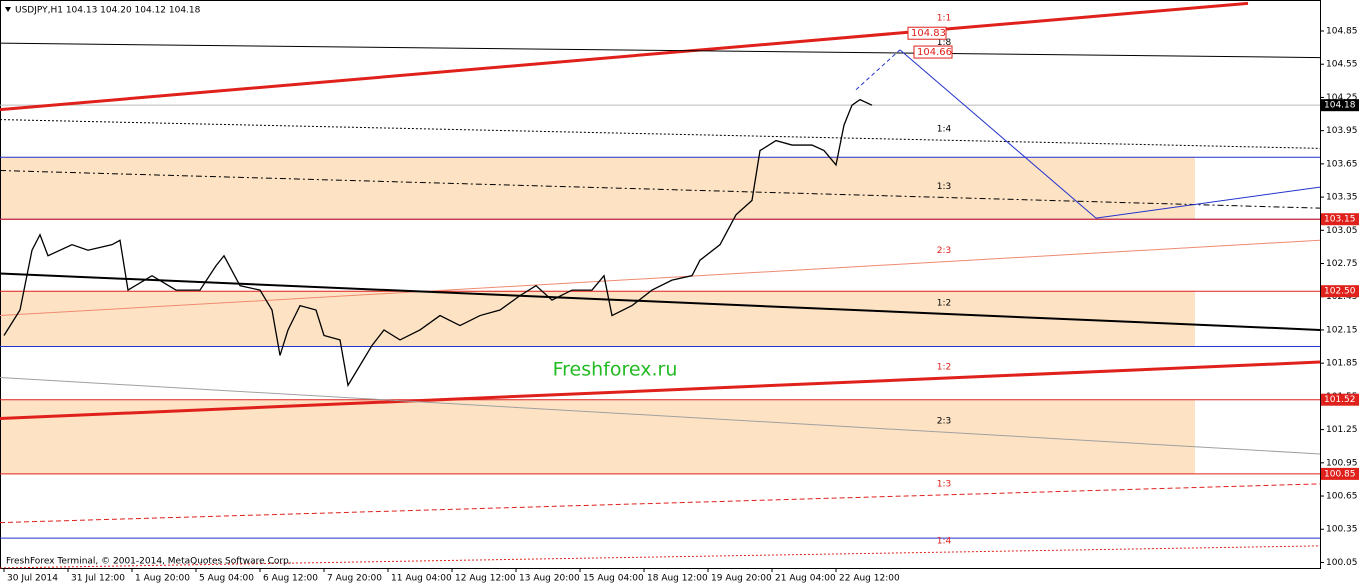 The image size is (1362, 586). Describe the element at coordinates (1342, 32) in the screenshot. I see `y-tick-label: 104.85` at that location.